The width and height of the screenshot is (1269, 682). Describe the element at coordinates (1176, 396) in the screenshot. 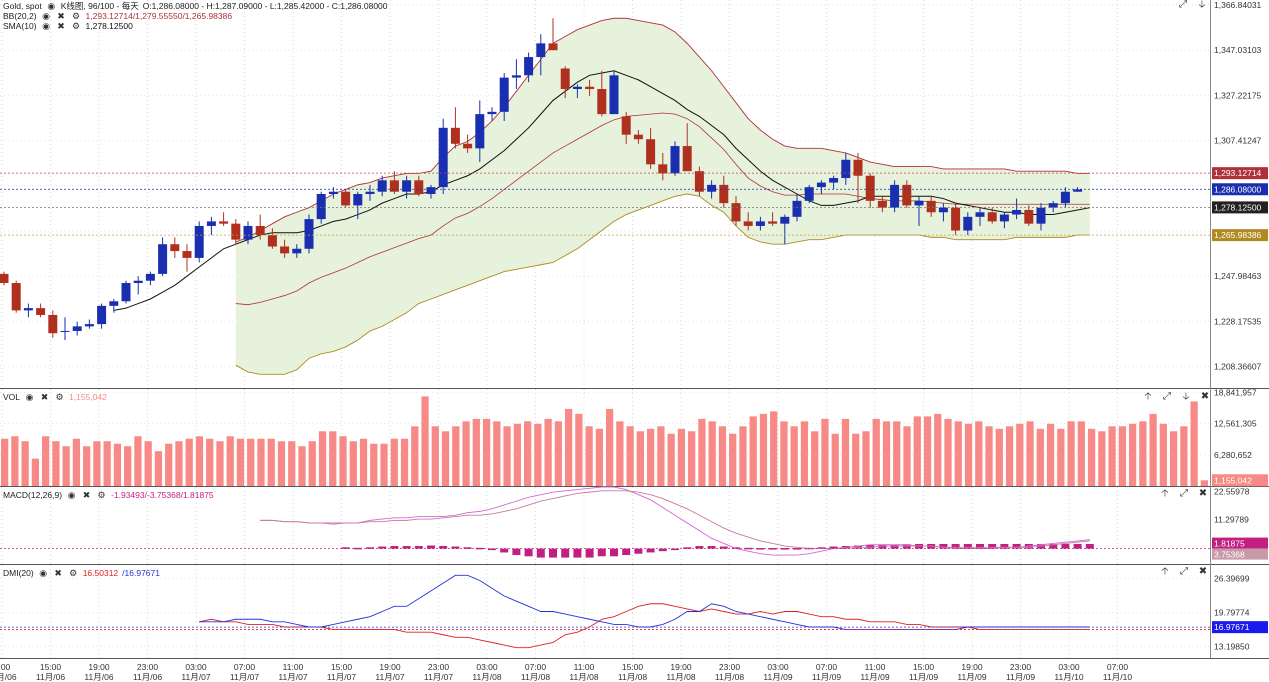

I see `vol-panel-tools: 🡡 ⤢ 🡣 ✖` at that location.